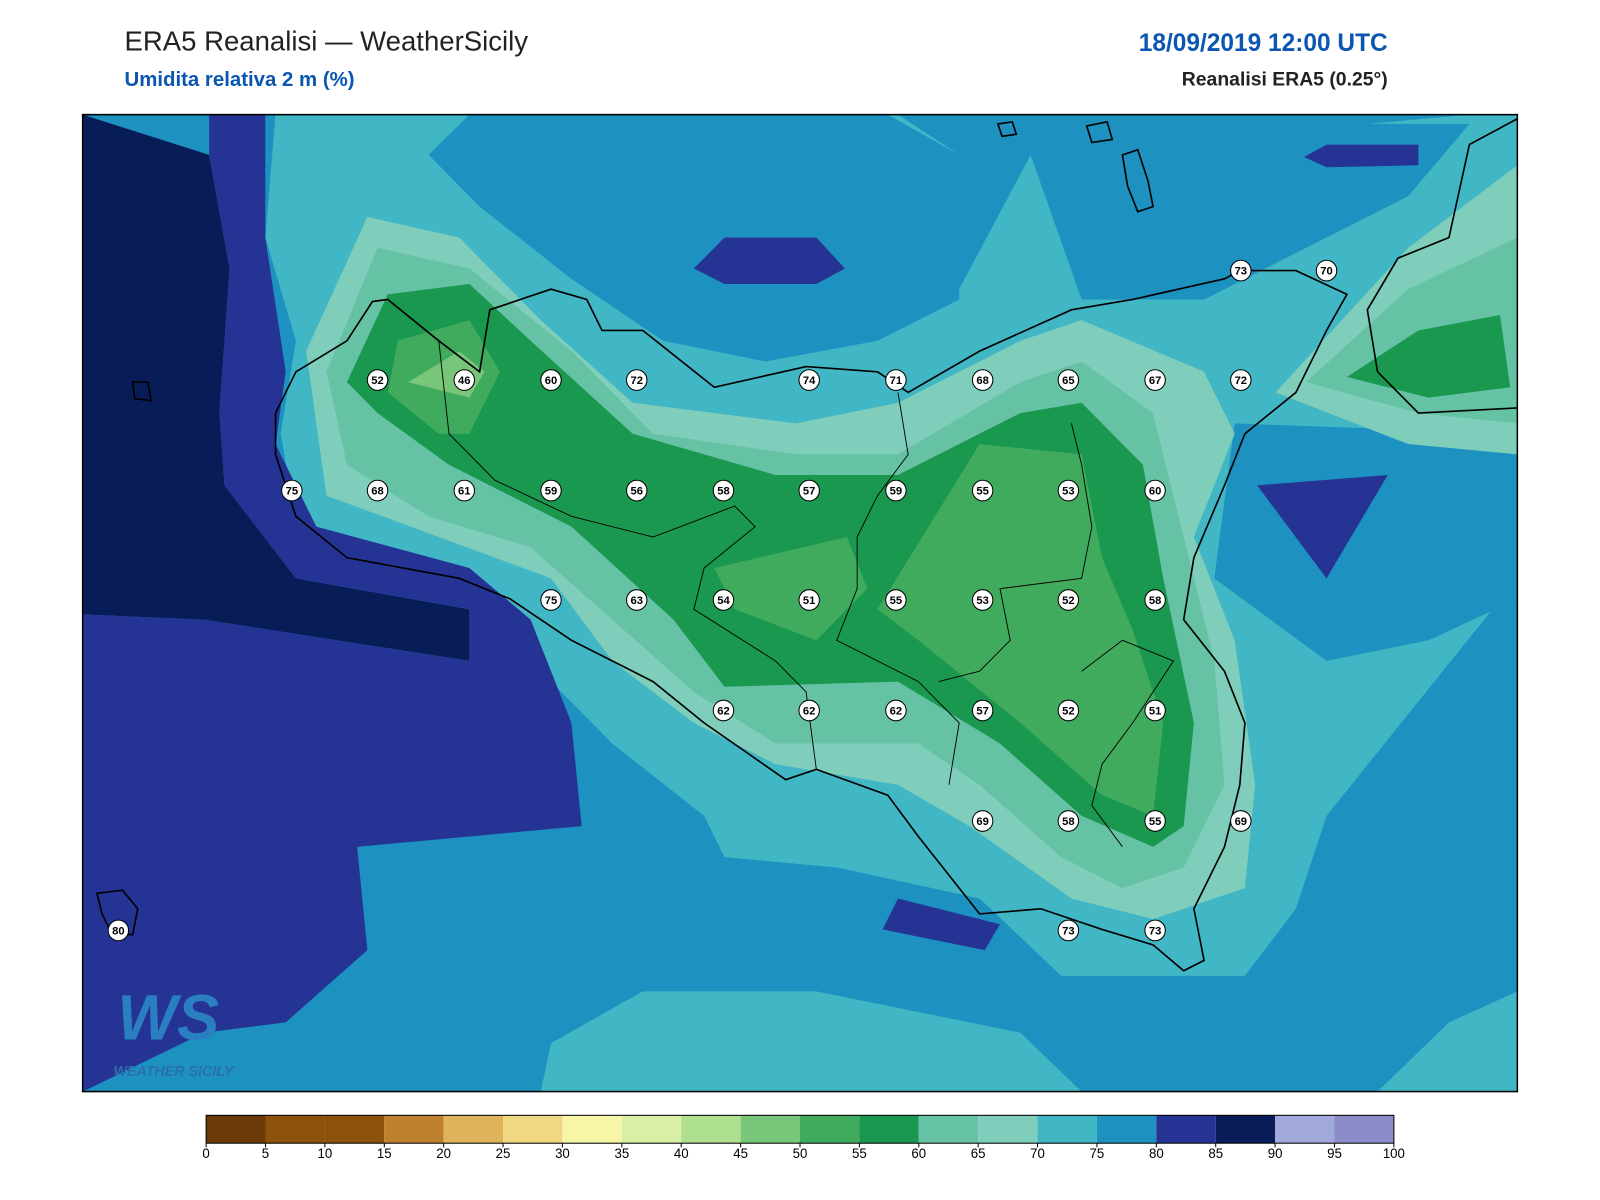  I want to click on colorbar-tick-label: 20, so click(443, 1153).